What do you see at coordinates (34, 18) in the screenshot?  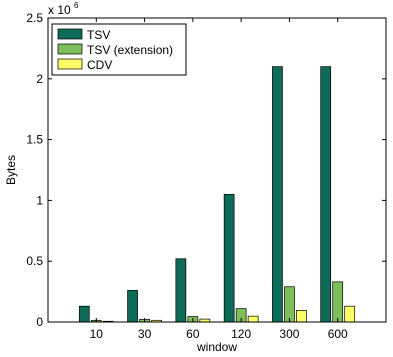 I see `y-tick-label: 2.5` at bounding box center [34, 18].